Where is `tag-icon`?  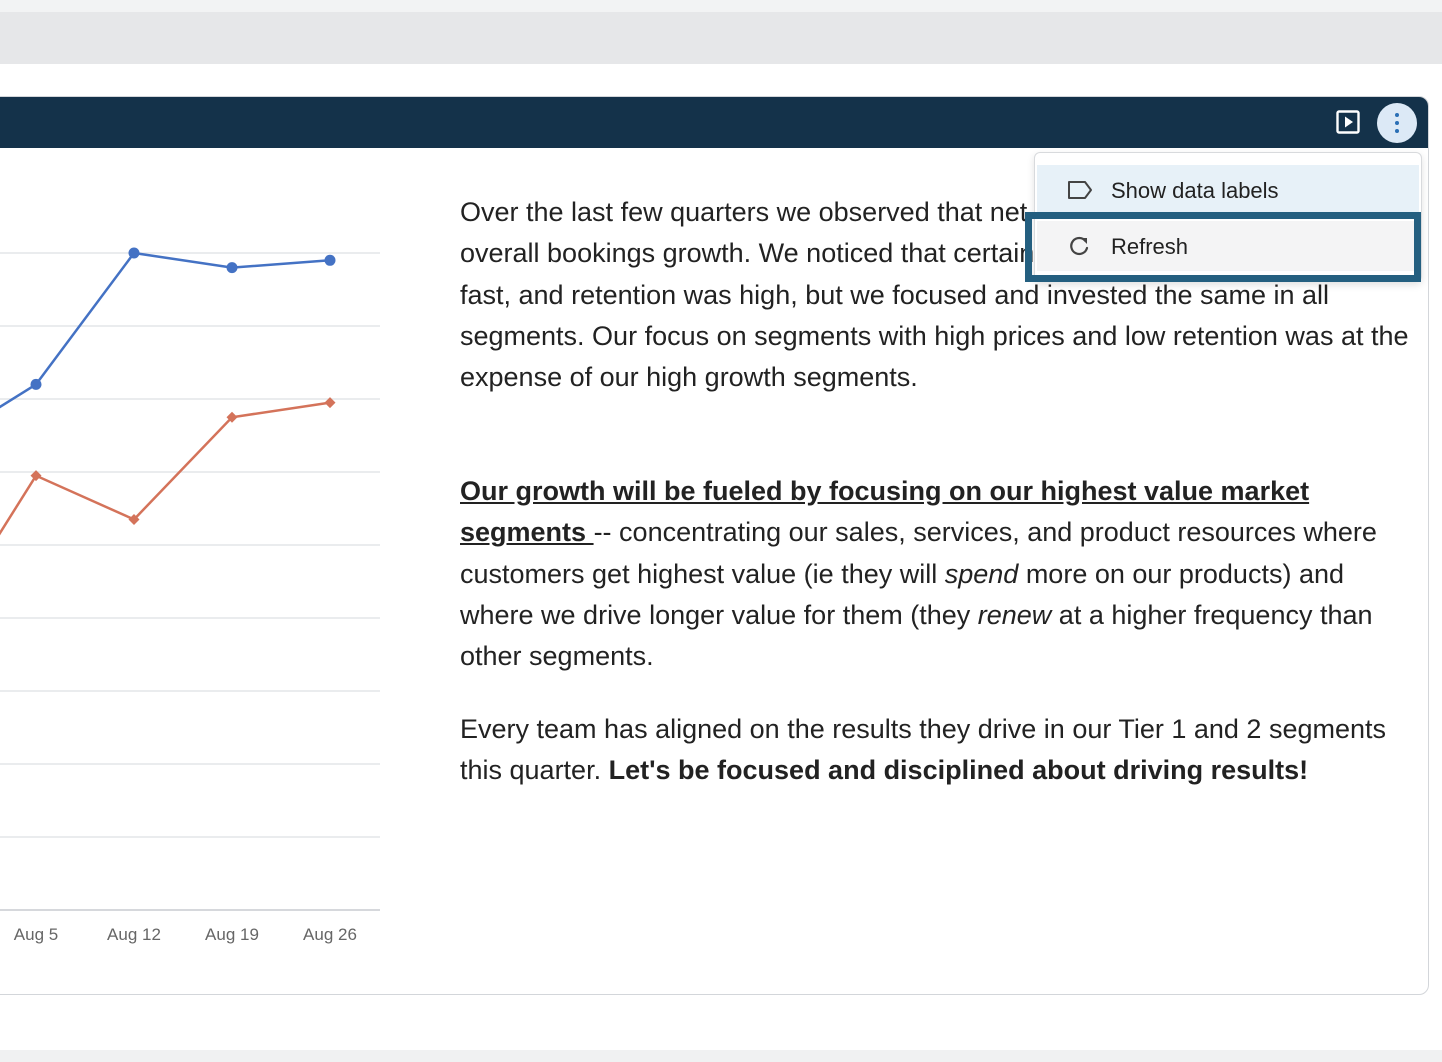 tag-icon is located at coordinates (1080, 190).